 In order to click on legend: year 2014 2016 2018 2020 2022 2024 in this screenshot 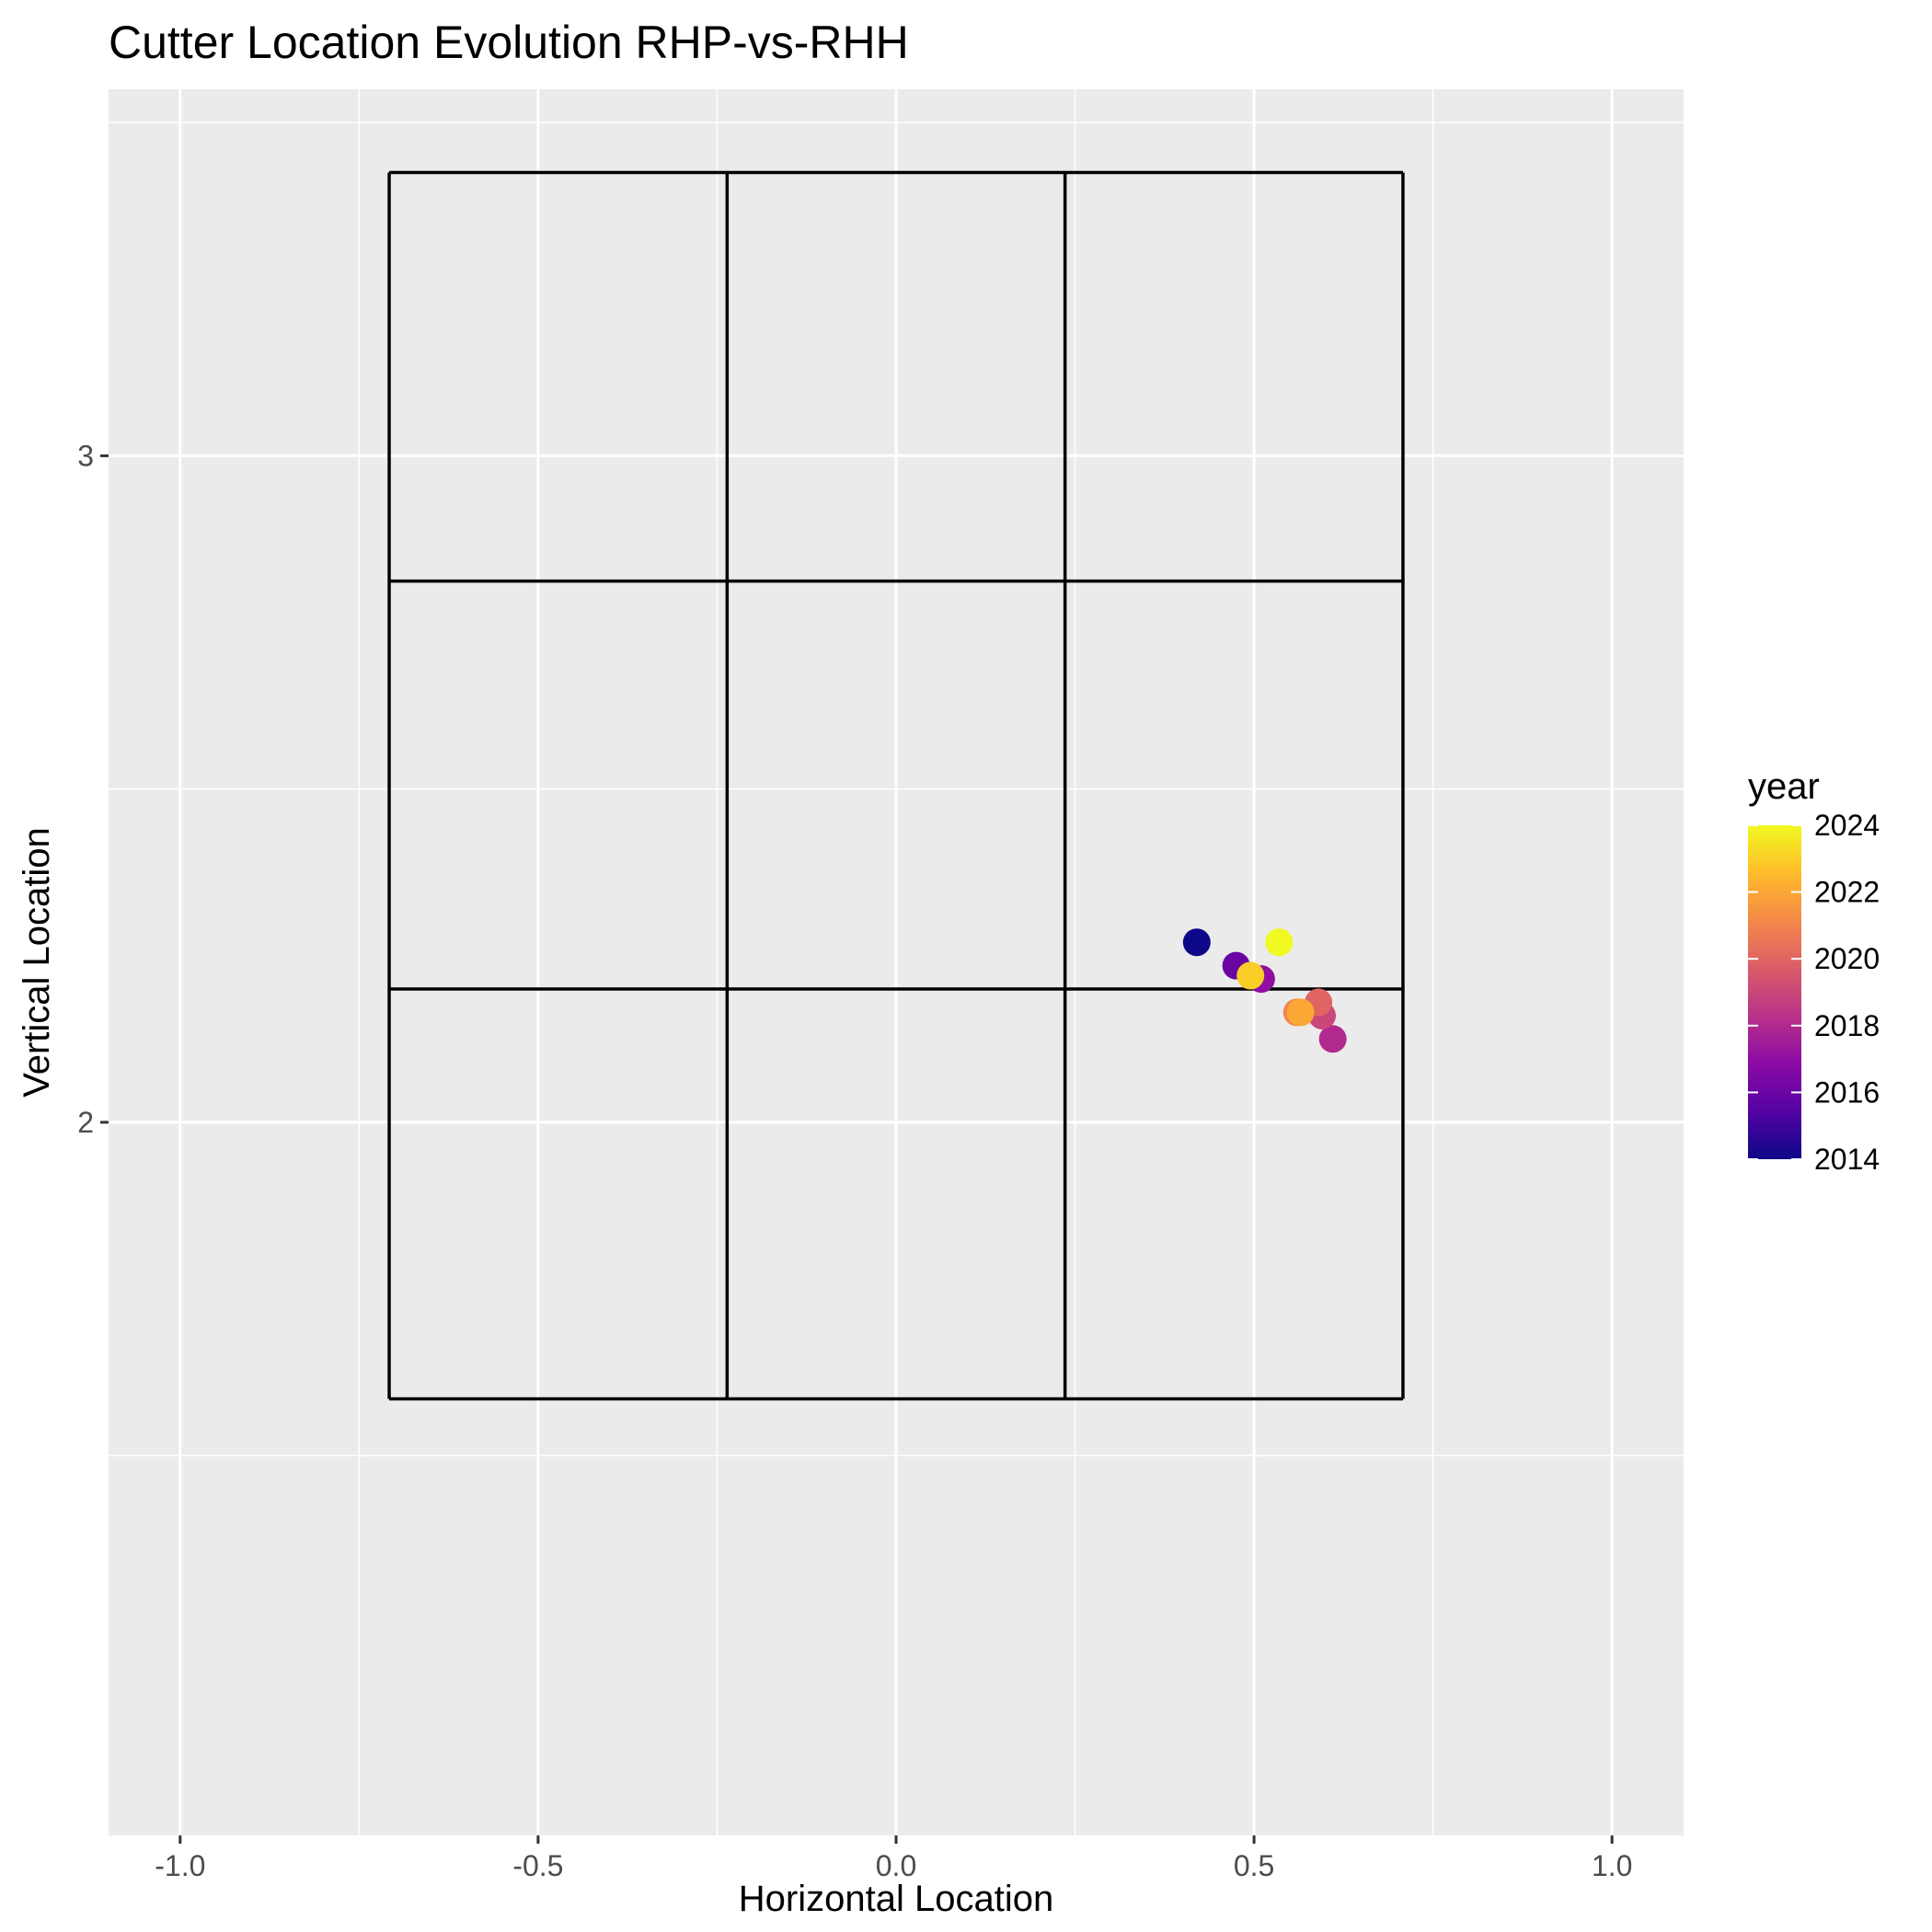, I will do `click(1814, 971)`.